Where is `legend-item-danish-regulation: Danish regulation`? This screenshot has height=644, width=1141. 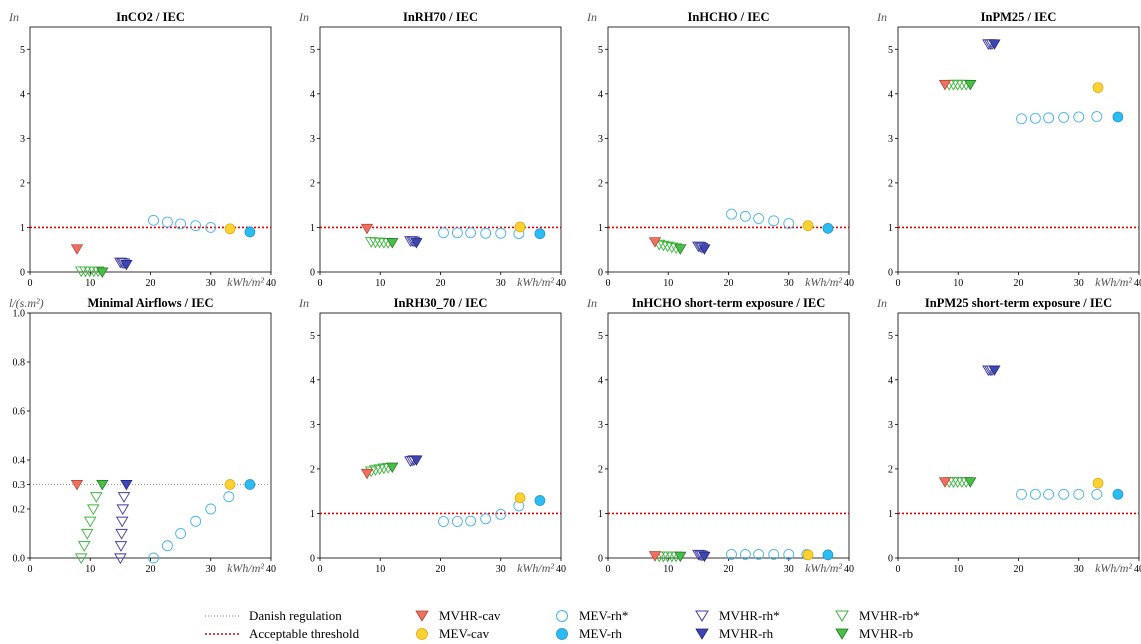 legend-item-danish-regulation: Danish regulation is located at coordinates (273, 616).